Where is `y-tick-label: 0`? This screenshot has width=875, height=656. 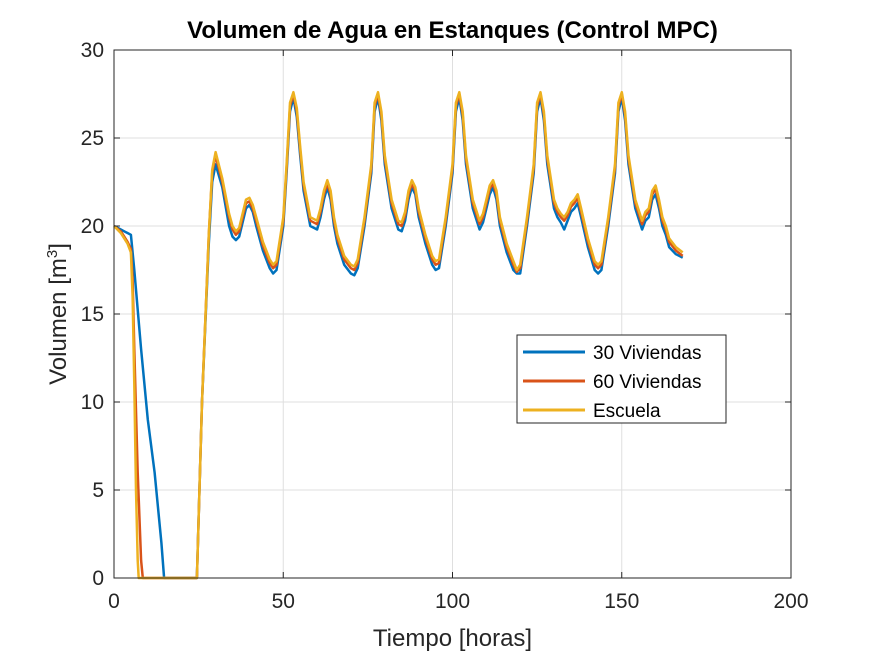
y-tick-label: 0 is located at coordinates (98, 578).